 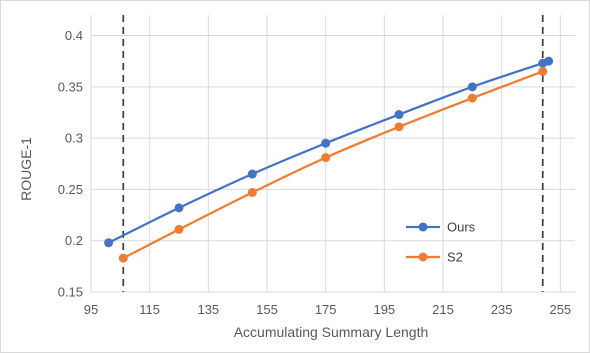 What do you see at coordinates (26, 169) in the screenshot?
I see `y-axis-title: ROUGE-1` at bounding box center [26, 169].